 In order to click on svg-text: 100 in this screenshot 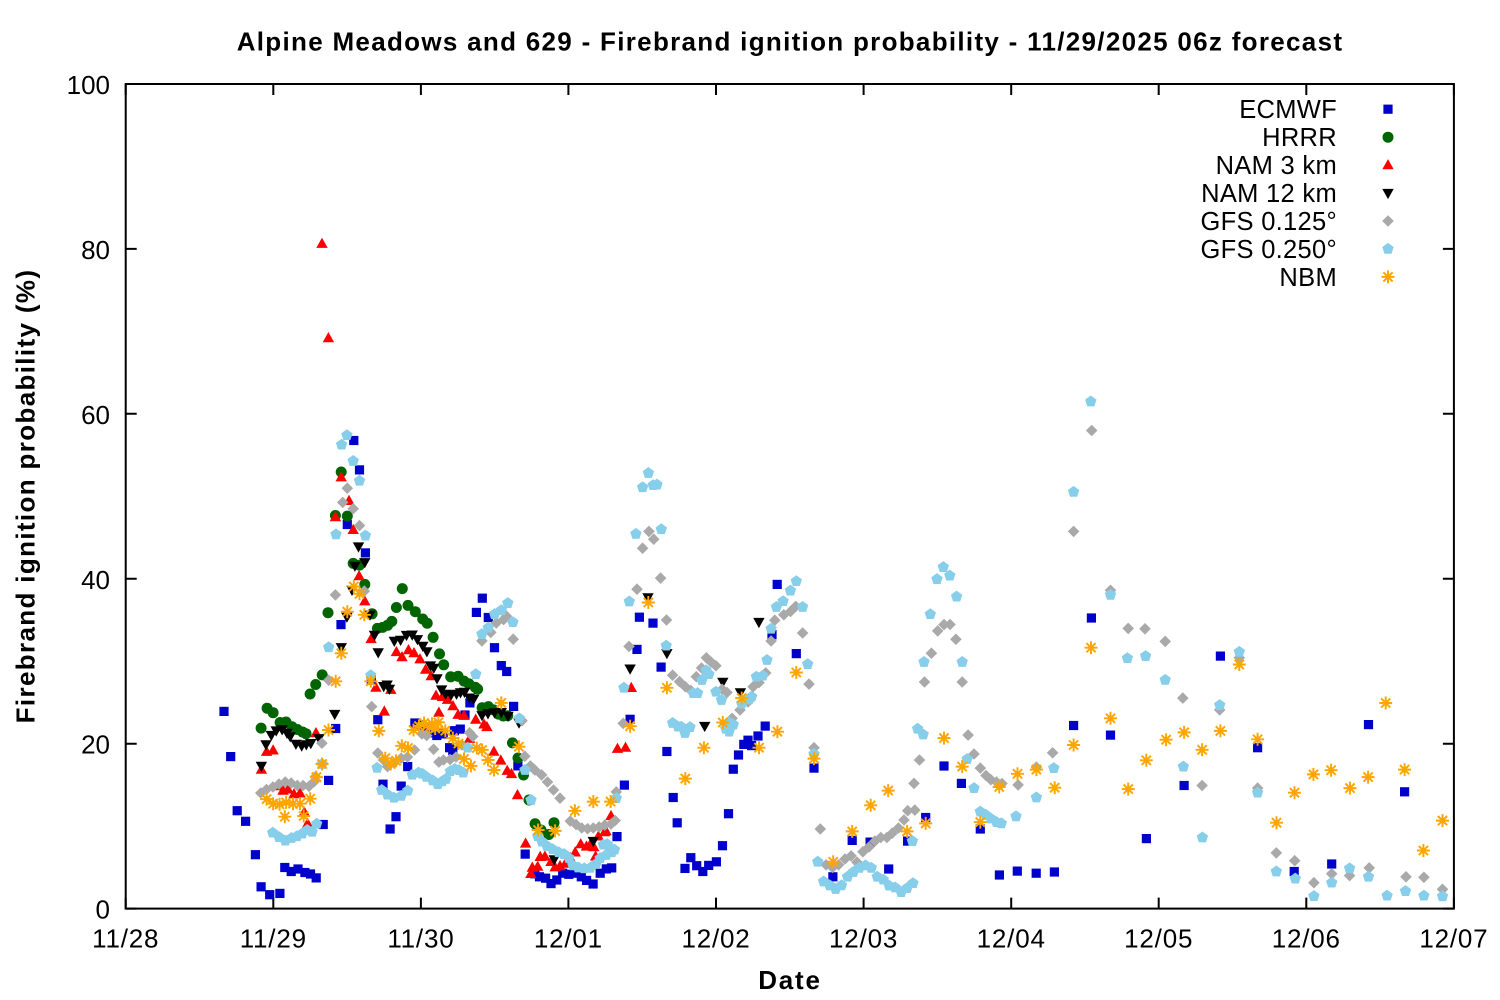, I will do `click(88, 85)`.